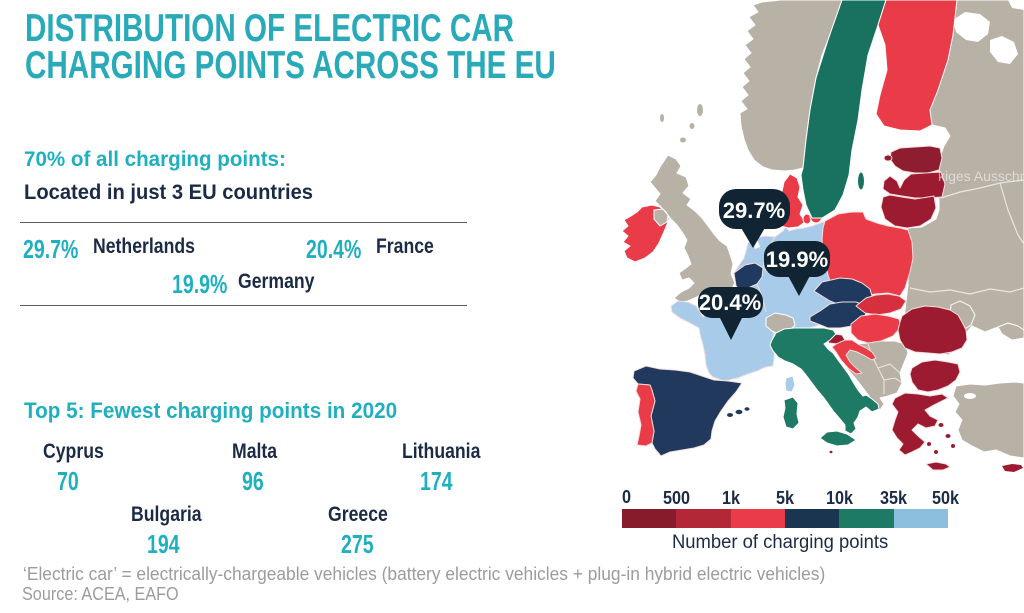  What do you see at coordinates (730, 302) in the screenshot?
I see `svg-text: 20.4%` at bounding box center [730, 302].